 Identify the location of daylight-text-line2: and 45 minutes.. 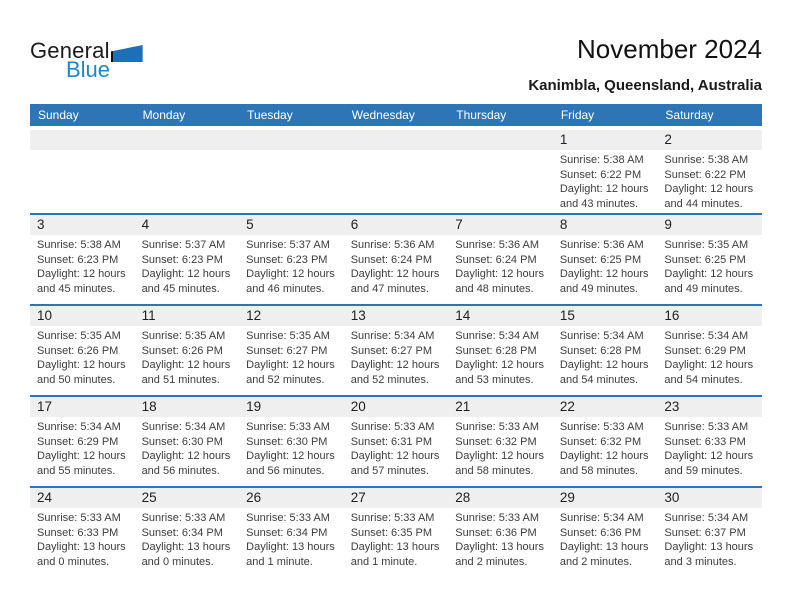
(180, 288).